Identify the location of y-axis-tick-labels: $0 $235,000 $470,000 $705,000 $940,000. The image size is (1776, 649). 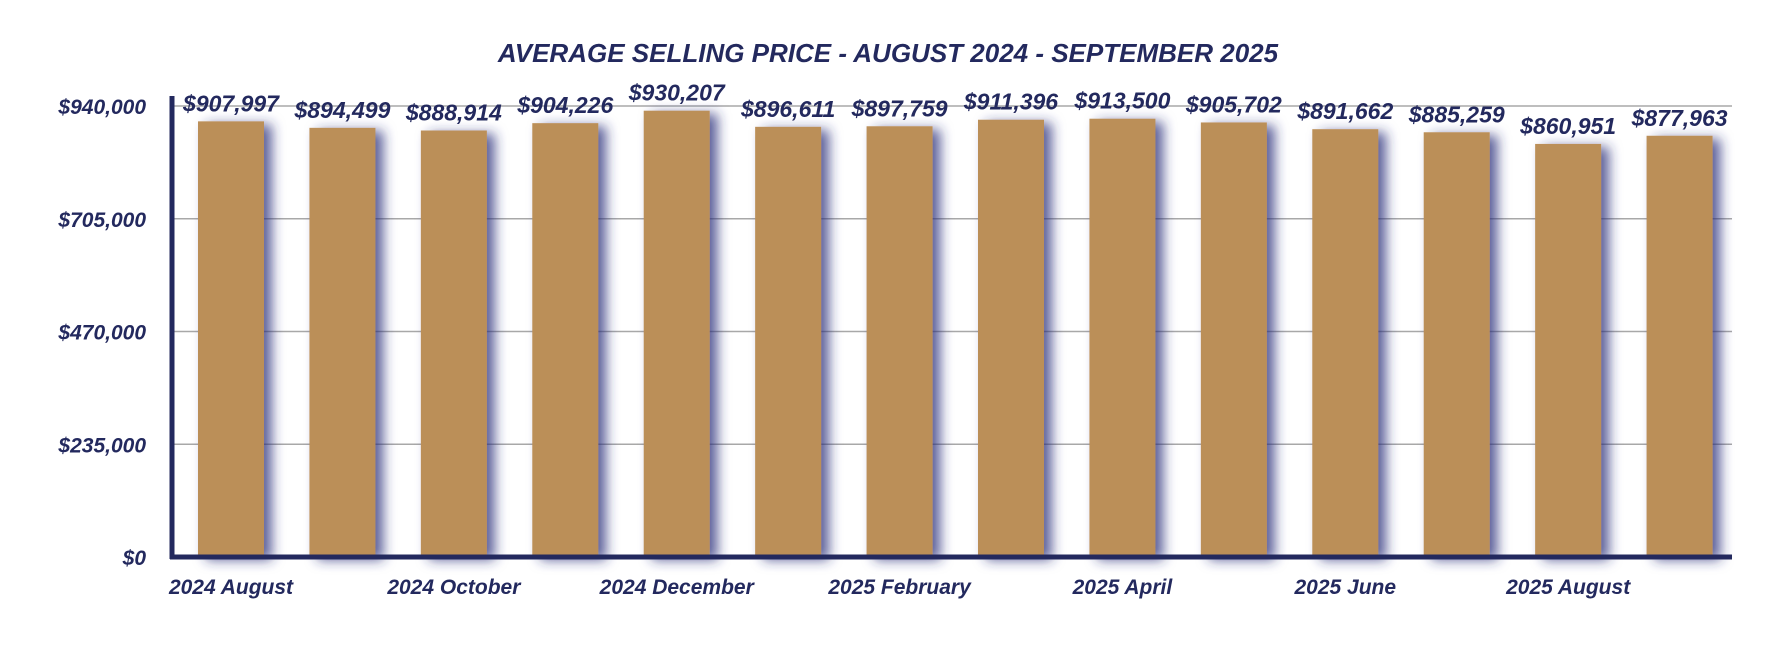
(101, 333).